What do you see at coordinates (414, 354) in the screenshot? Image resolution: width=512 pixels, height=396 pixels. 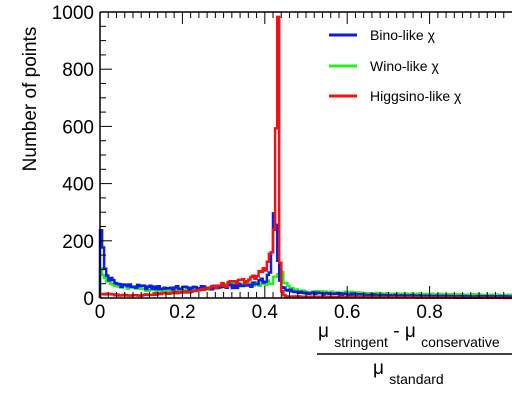 I see `x-axis-title: μ stringent - μ conservative μ standard` at bounding box center [414, 354].